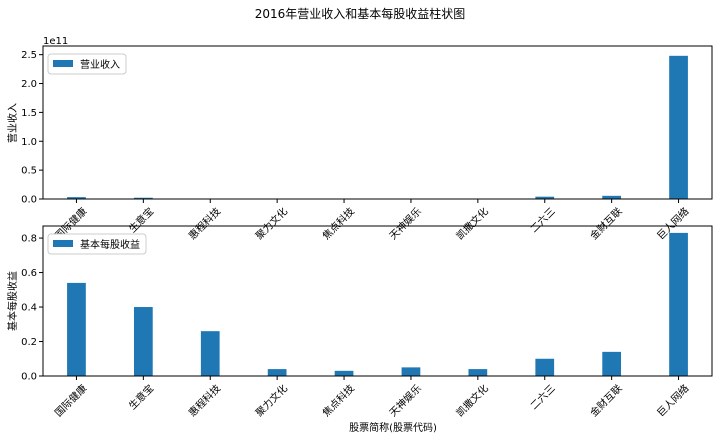 The image size is (719, 439). I want to click on x-axis-label: 股票简称(股票代码), so click(393, 427).